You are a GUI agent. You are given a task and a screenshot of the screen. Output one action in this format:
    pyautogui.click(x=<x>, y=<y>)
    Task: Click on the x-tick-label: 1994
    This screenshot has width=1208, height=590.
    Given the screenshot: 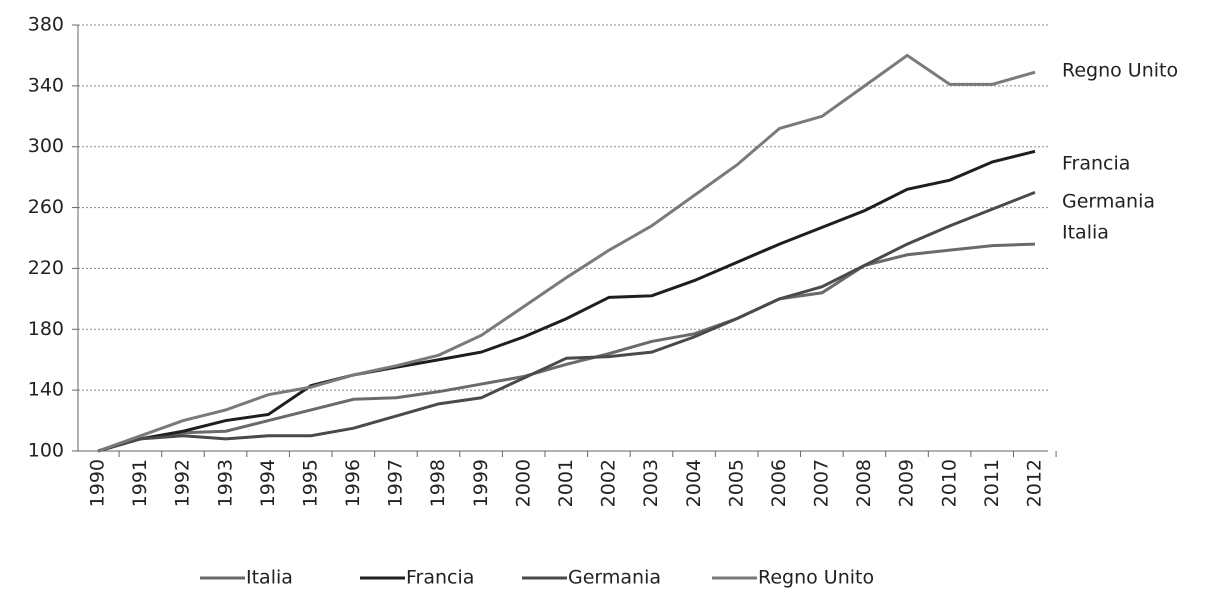 What is the action you would take?
    pyautogui.click(x=268, y=483)
    